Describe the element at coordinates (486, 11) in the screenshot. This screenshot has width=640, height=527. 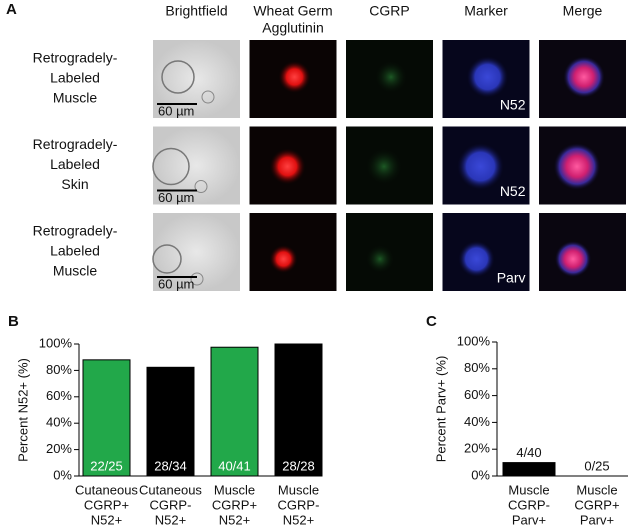
I see `column-header: Marker` at that location.